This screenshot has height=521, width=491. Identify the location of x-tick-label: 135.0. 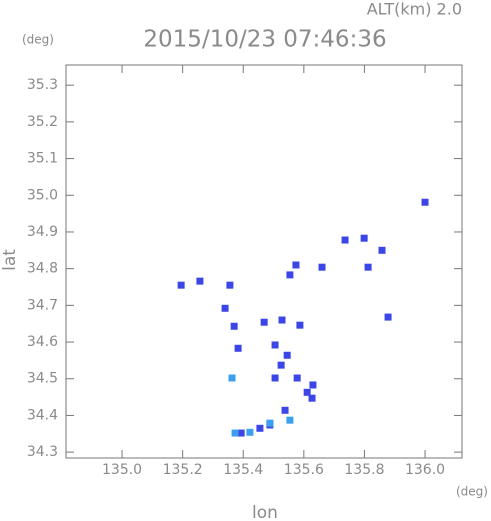
(122, 470).